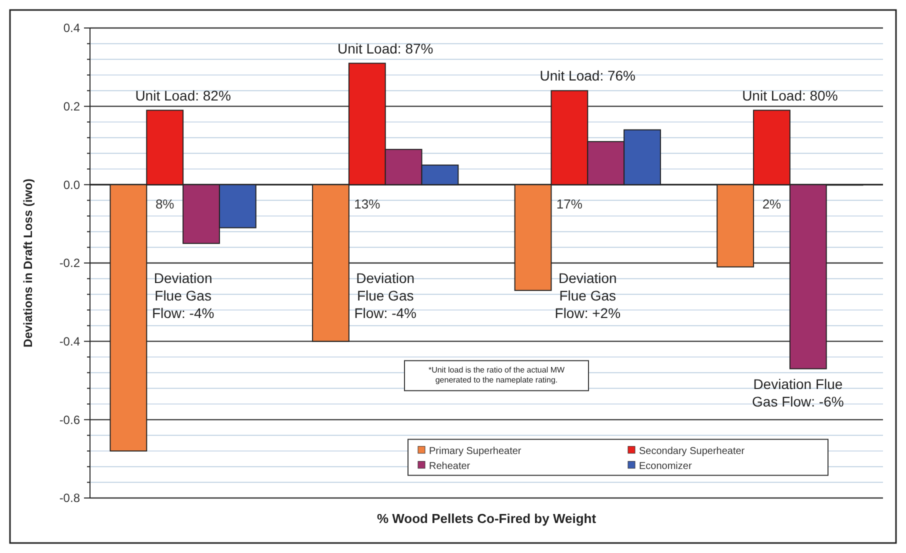  Describe the element at coordinates (475, 451) in the screenshot. I see `legend-label: Primary Superheater` at that location.